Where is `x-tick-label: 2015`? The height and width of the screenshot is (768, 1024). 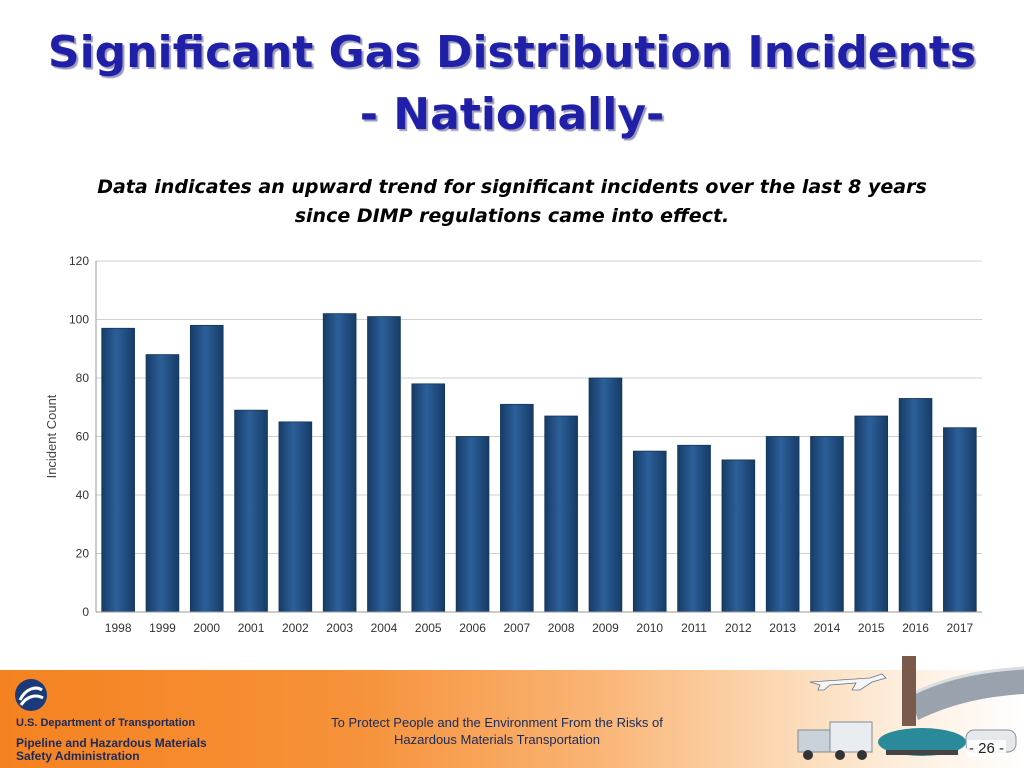
x-tick-label: 2015 is located at coordinates (871, 628).